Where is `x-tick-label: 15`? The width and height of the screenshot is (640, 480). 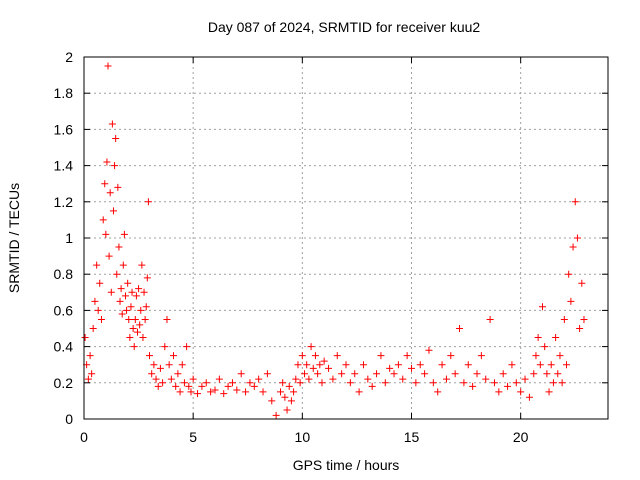
x-tick-label: 15 is located at coordinates (412, 437).